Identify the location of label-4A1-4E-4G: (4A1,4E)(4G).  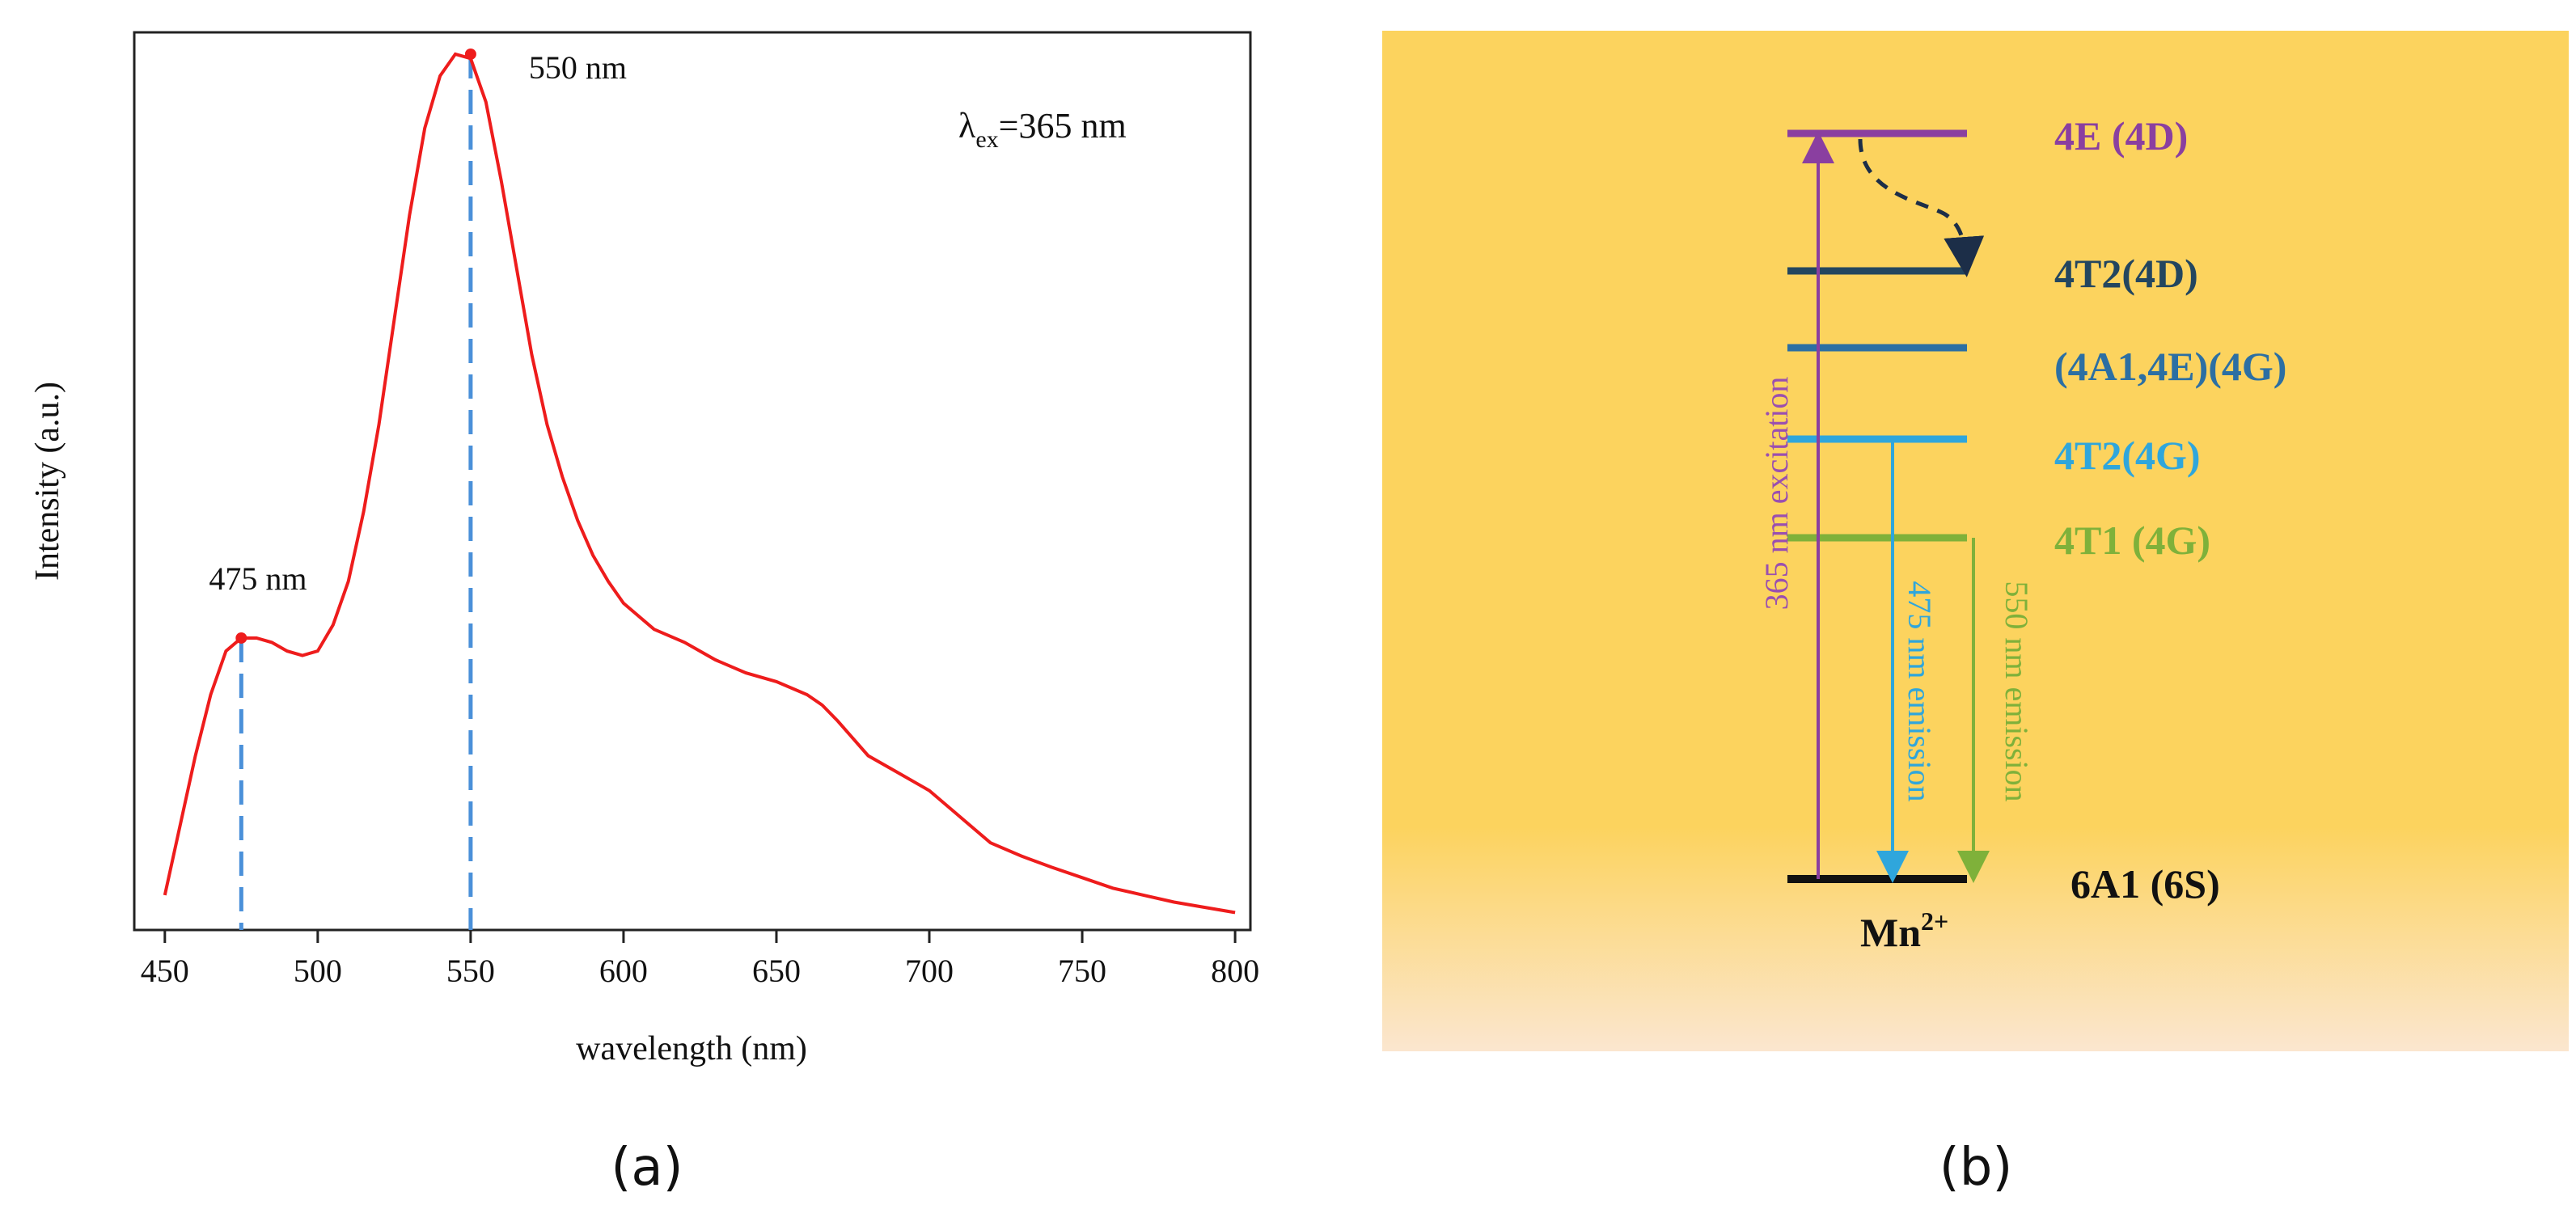
(2170, 366).